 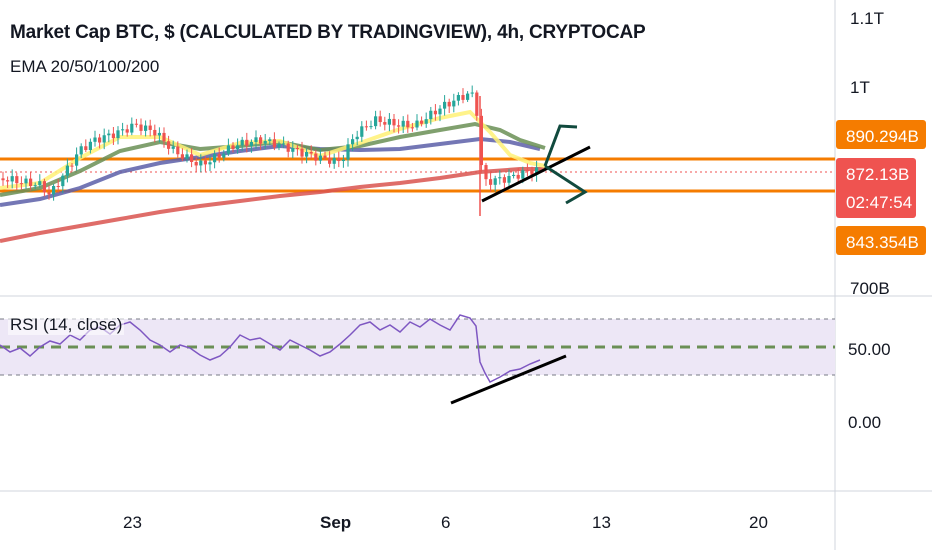 What do you see at coordinates (272, 205) in the screenshot?
I see `ema200-line` at bounding box center [272, 205].